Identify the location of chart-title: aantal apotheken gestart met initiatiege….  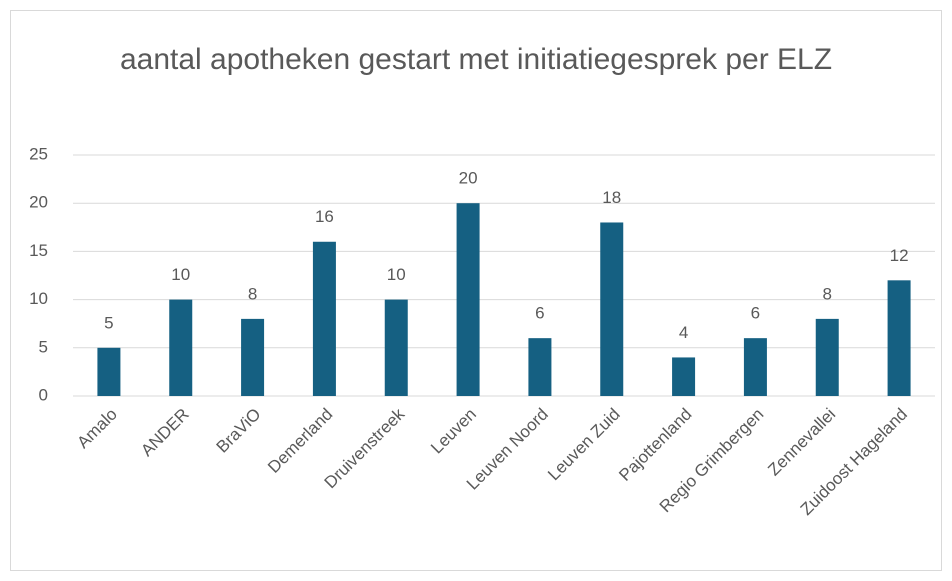
(476, 59).